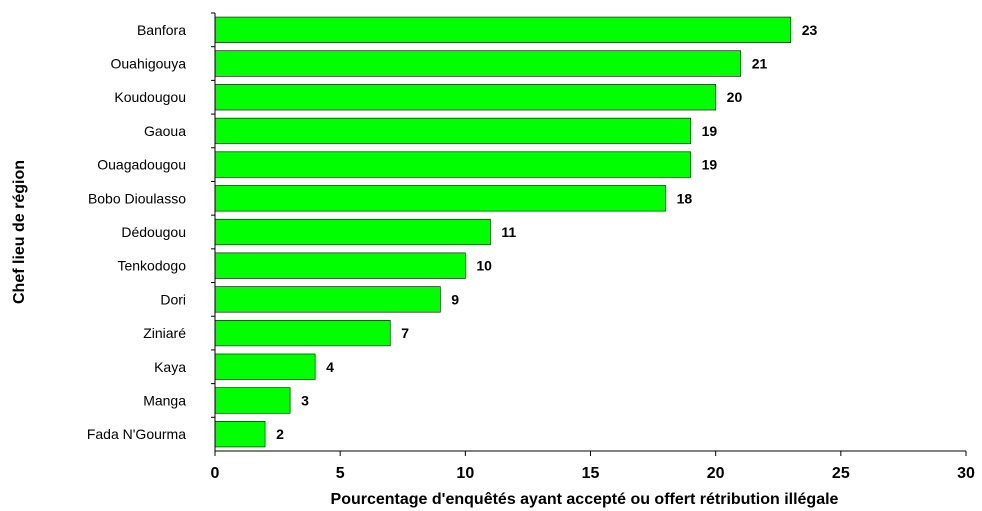  Describe the element at coordinates (455, 299) in the screenshot. I see `data-label: 9` at that location.